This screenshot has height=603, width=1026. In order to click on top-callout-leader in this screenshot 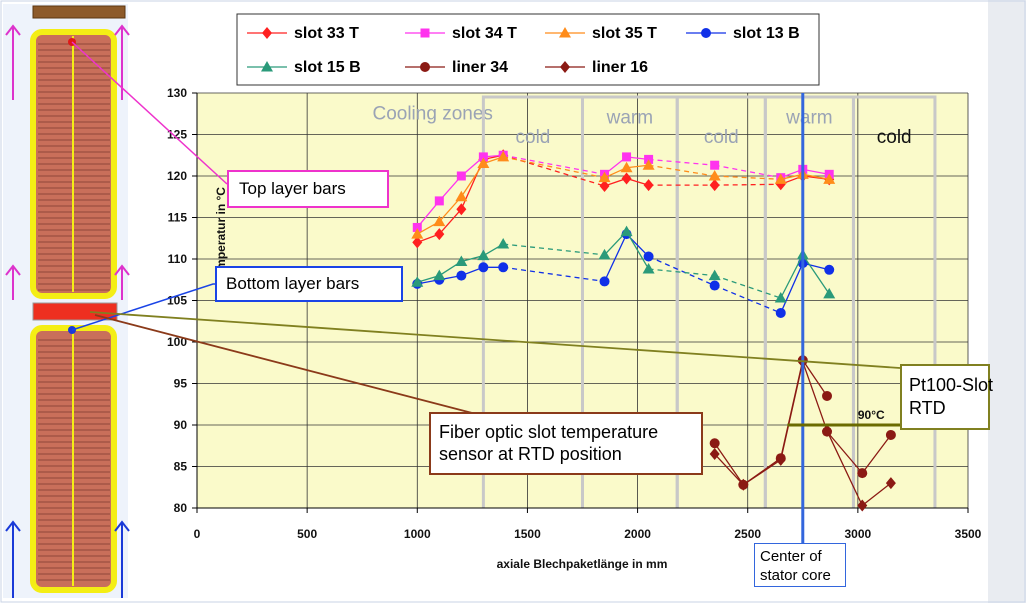, I will do `click(149, 113)`.